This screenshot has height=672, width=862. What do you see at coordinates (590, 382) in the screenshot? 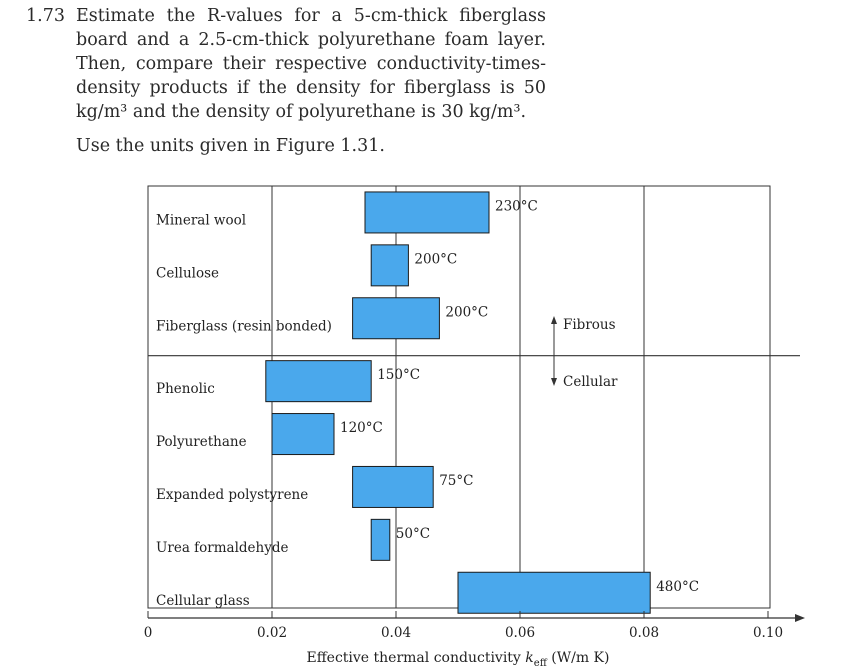
I see `group-label-cellular: Cellular` at bounding box center [590, 382].